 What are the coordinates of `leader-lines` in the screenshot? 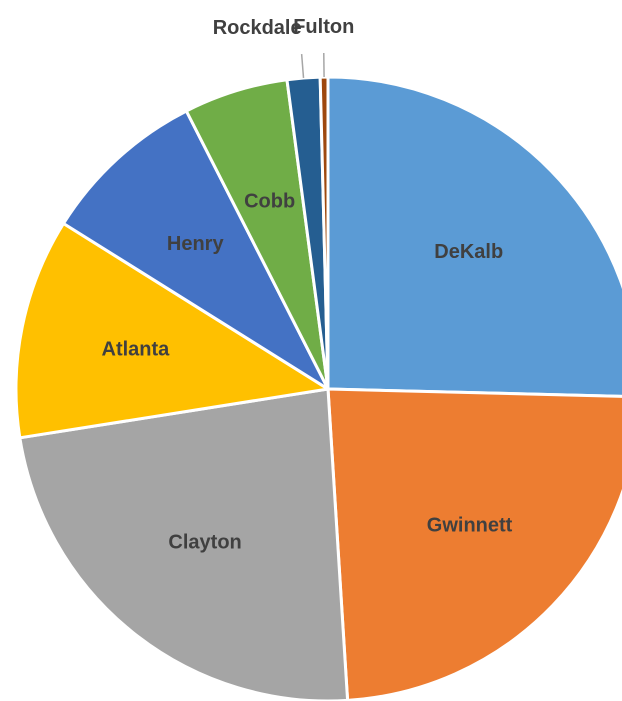 It's located at (312, 66).